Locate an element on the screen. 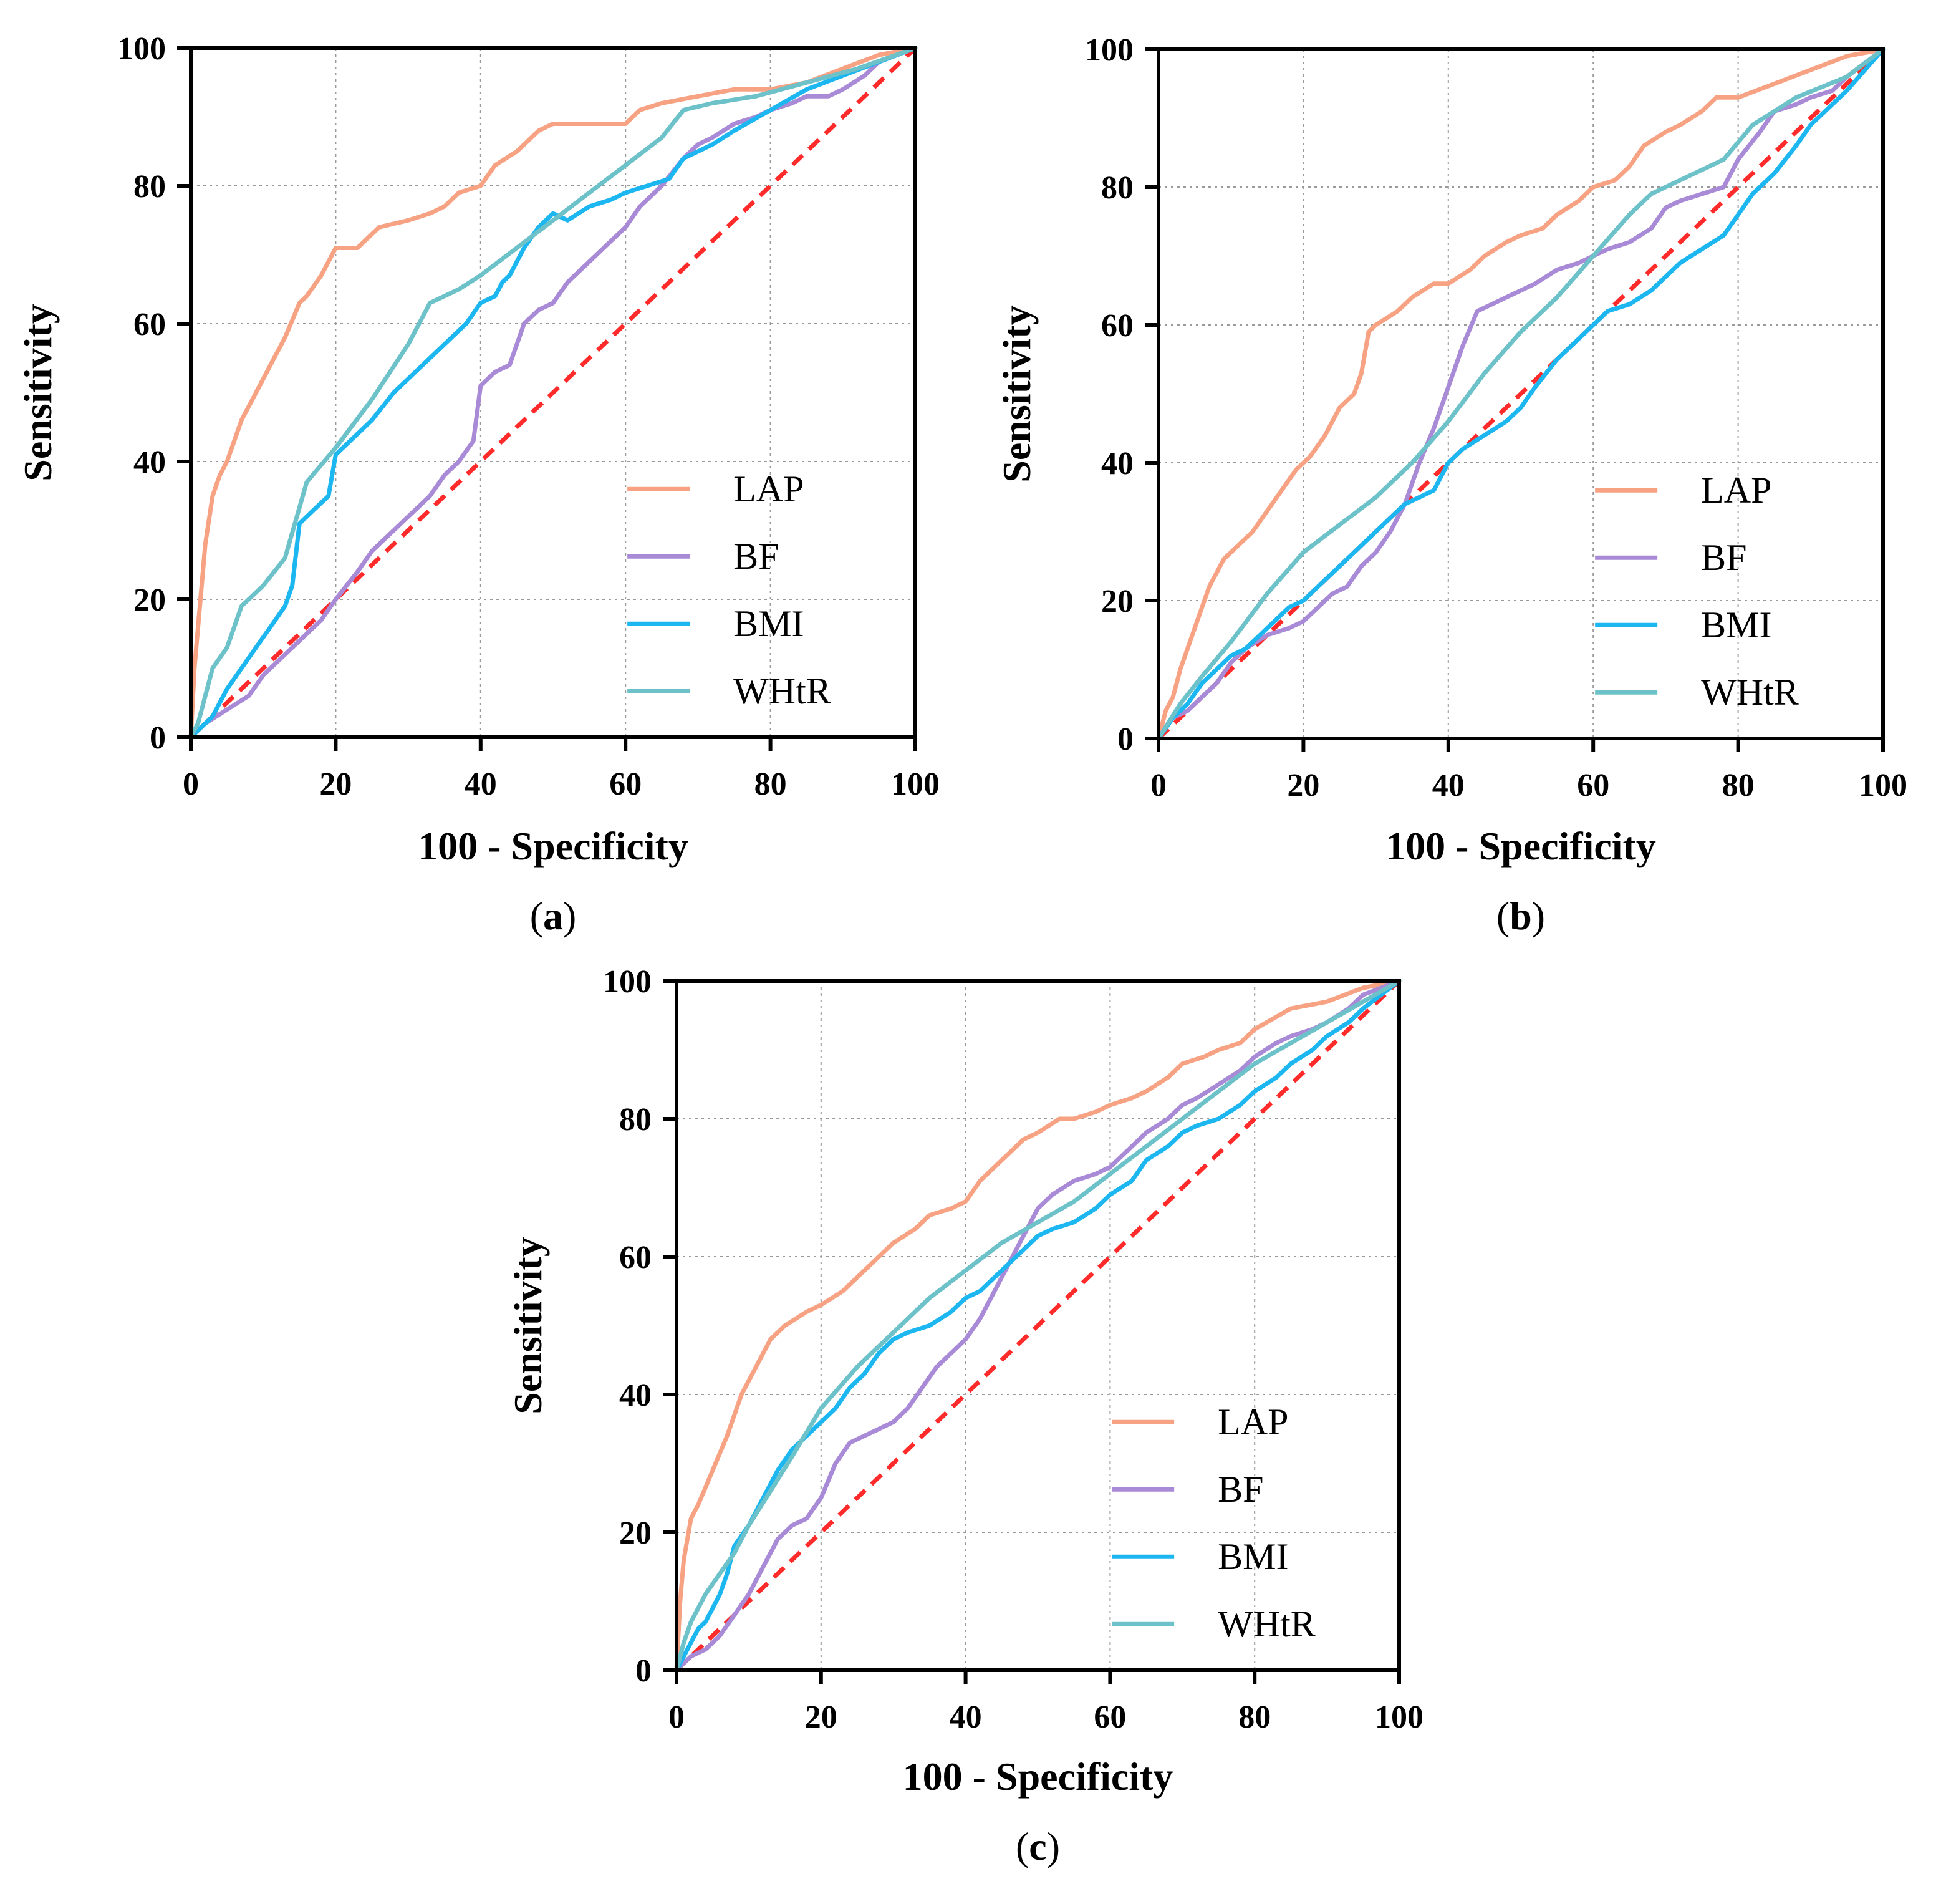 The width and height of the screenshot is (1951, 1904). panel-label: (a) is located at coordinates (553, 916).